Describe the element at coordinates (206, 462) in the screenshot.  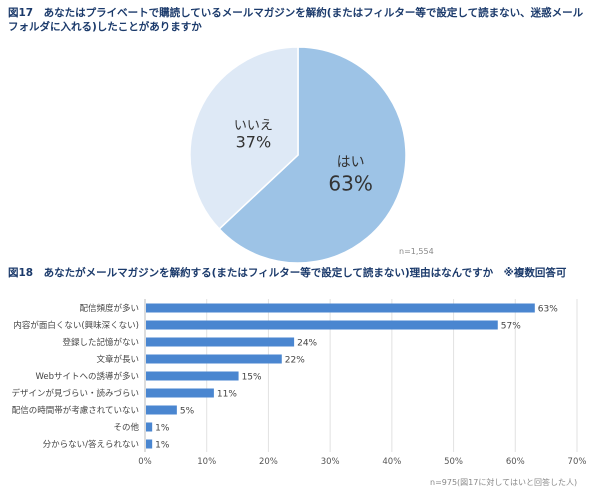
I see `x-tick-label: 10%` at that location.